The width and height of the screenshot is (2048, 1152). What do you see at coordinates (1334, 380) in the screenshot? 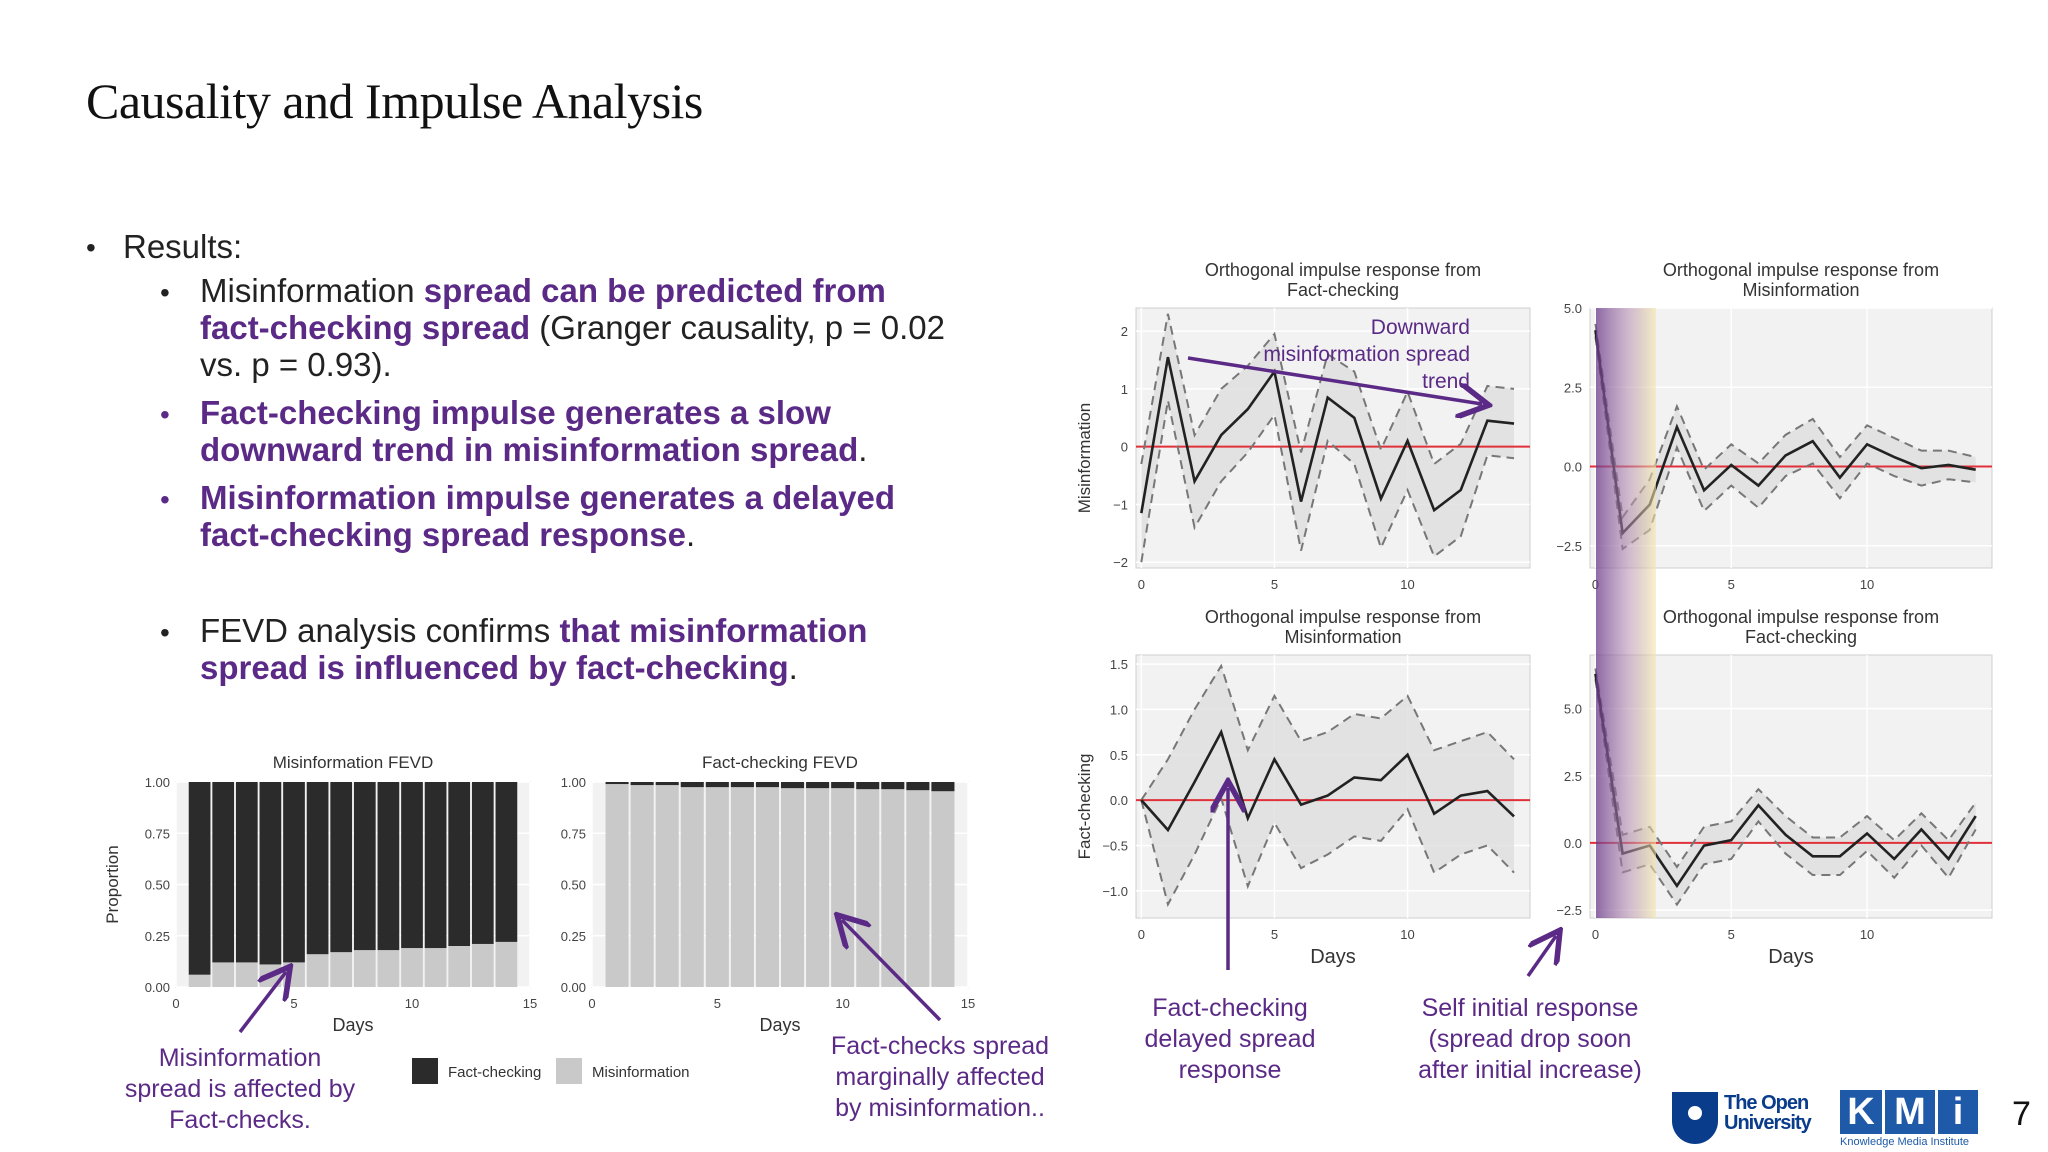
I see `arrow-downward-trend` at bounding box center [1334, 380].